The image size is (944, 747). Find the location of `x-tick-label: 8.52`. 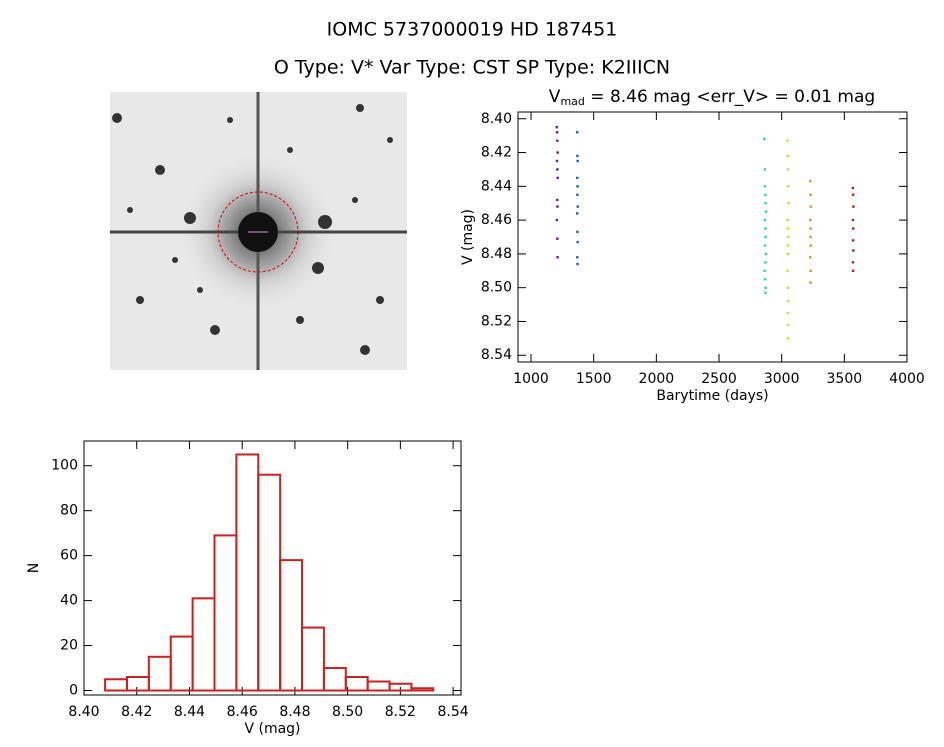

x-tick-label: 8.52 is located at coordinates (400, 712).